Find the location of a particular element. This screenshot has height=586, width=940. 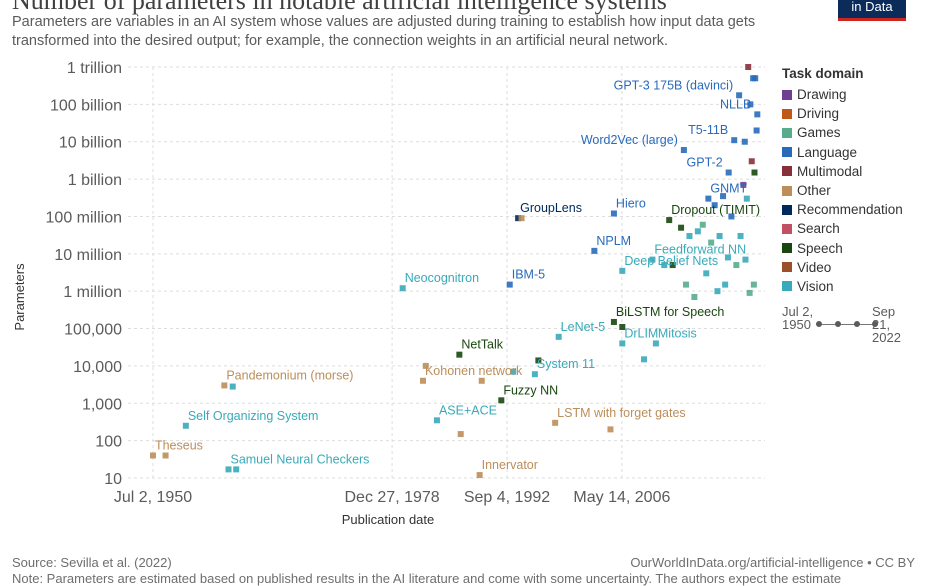

timeline-start-handle is located at coordinates (819, 324).